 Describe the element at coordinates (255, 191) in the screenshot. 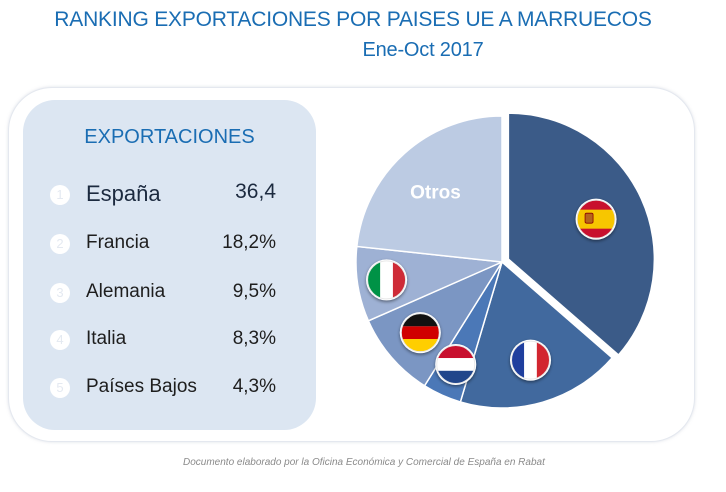

I see `country-value: 36,4` at that location.